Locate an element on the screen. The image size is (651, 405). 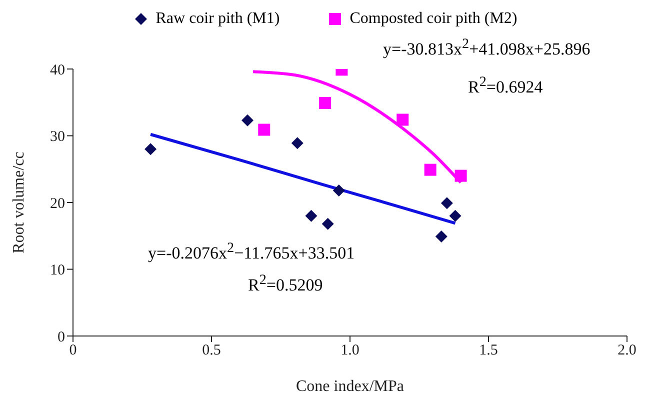
y-tick-label: 40 is located at coordinates (57, 70).